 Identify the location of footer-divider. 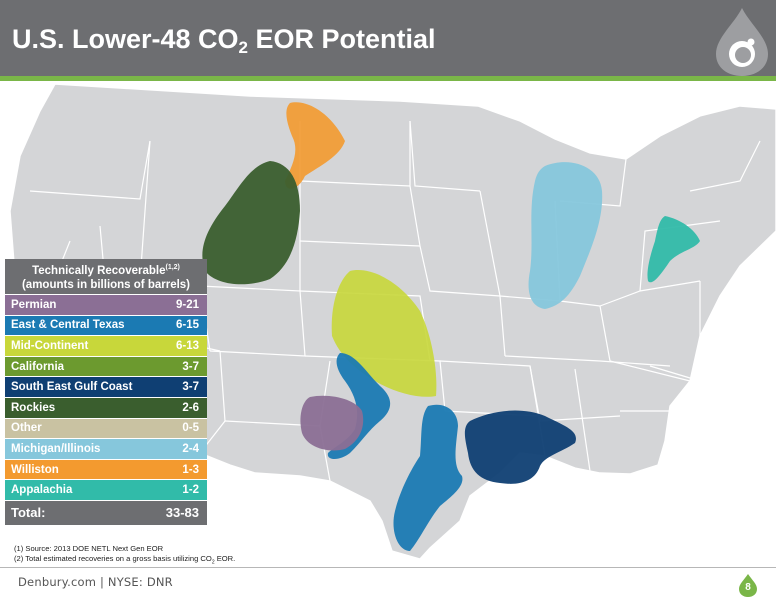
(388, 567).